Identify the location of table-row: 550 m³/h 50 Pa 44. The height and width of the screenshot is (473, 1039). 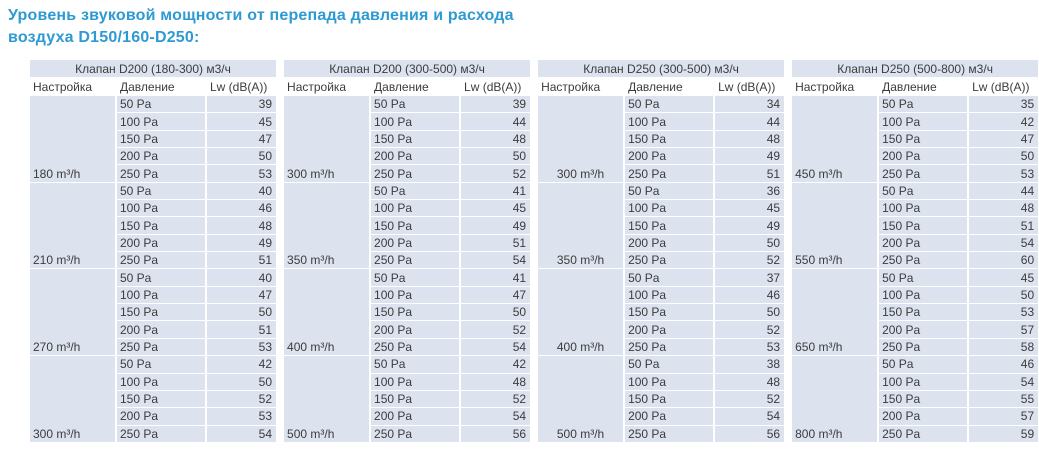
(915, 226).